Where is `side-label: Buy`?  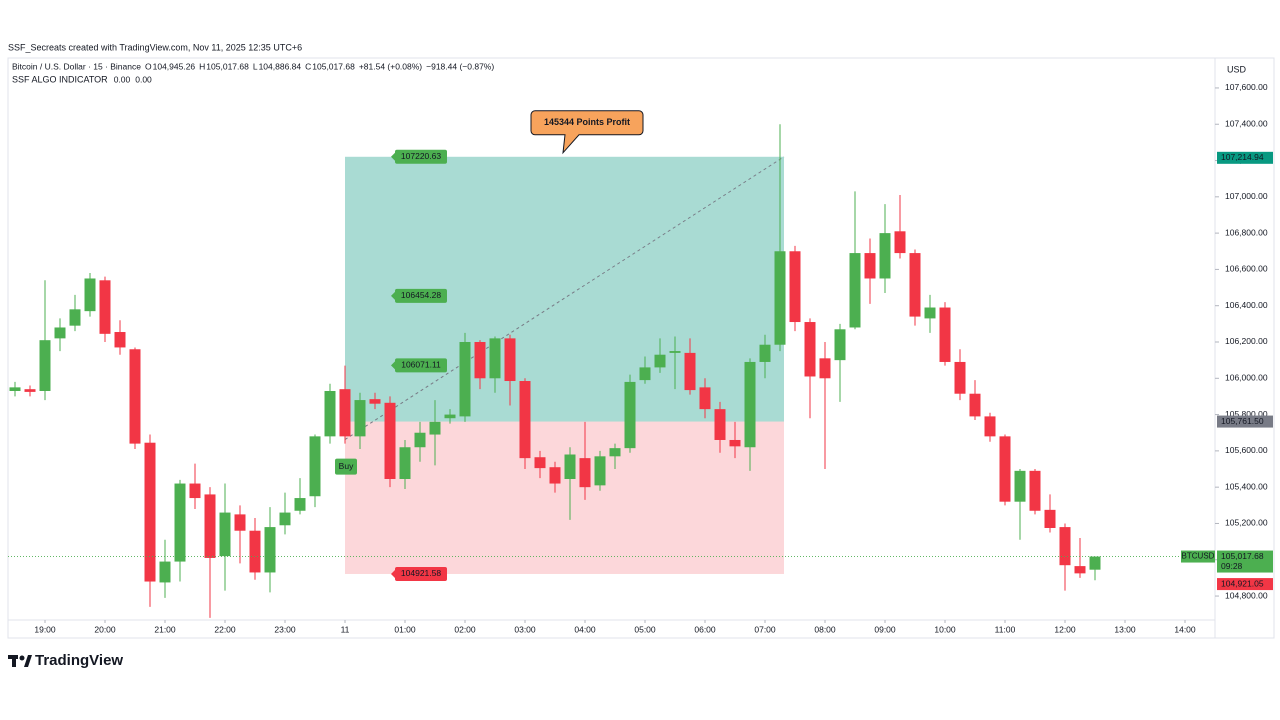 side-label: Buy is located at coordinates (346, 466).